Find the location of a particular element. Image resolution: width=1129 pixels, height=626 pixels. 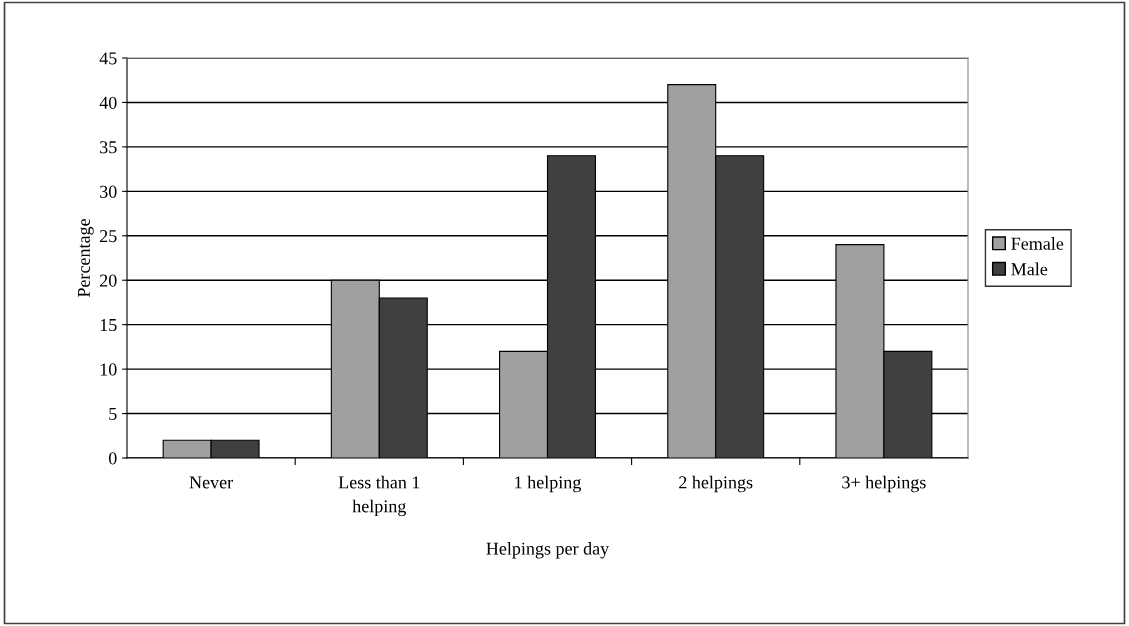

x-tick-label: 3+ helpings is located at coordinates (884, 484).